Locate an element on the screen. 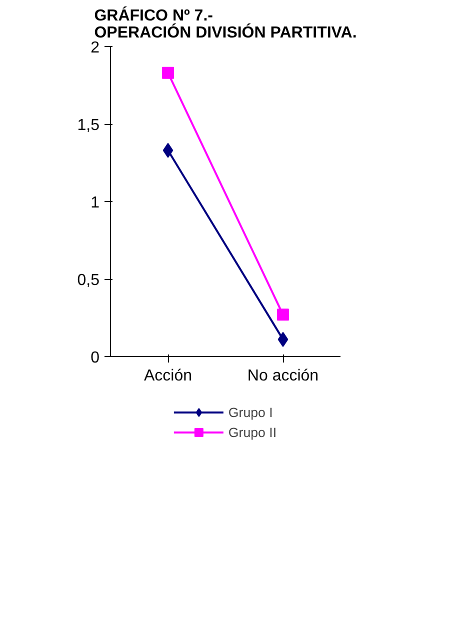  y-tick-label: 1 is located at coordinates (95, 203).